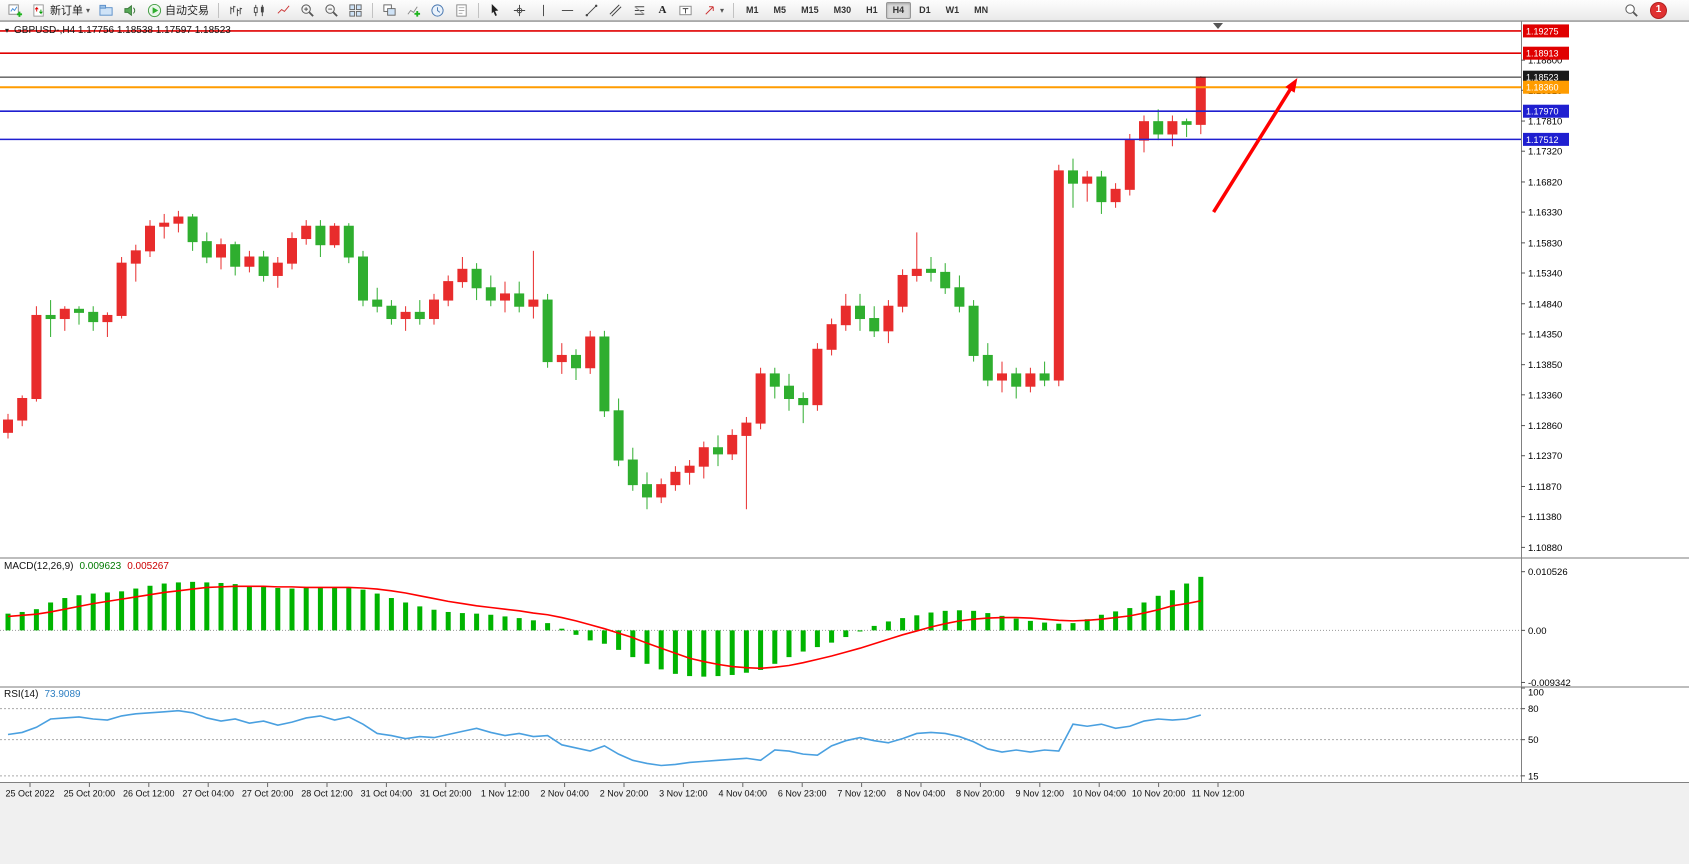 This screenshot has width=1689, height=864. Describe the element at coordinates (591, 10) in the screenshot. I see `trendline-button` at that location.